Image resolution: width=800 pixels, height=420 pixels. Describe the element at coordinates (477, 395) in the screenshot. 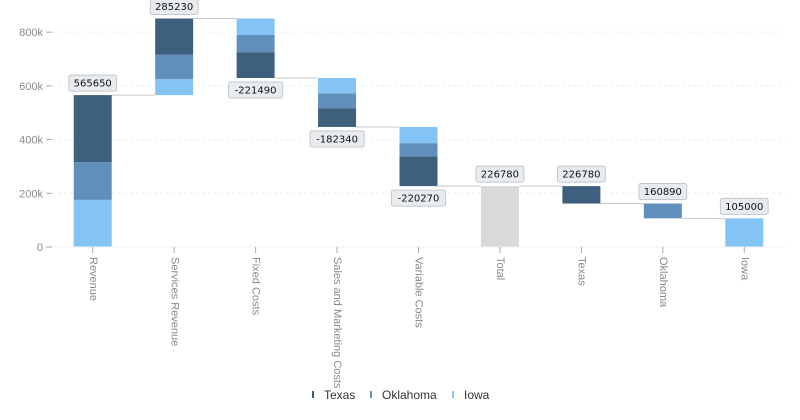

I see `legend-label: Iowa` at that location.